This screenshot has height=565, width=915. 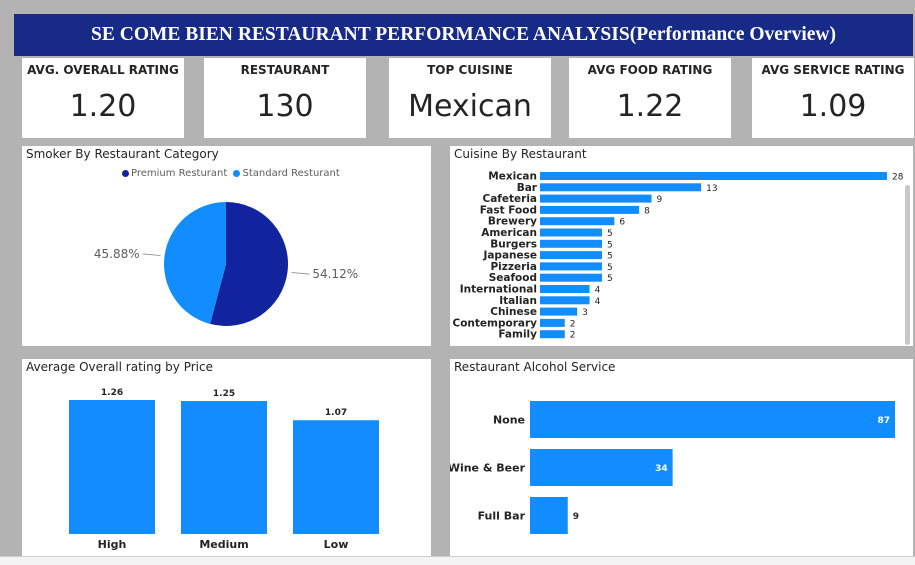 I want to click on alcohol-value-label: 9, so click(x=576, y=517).